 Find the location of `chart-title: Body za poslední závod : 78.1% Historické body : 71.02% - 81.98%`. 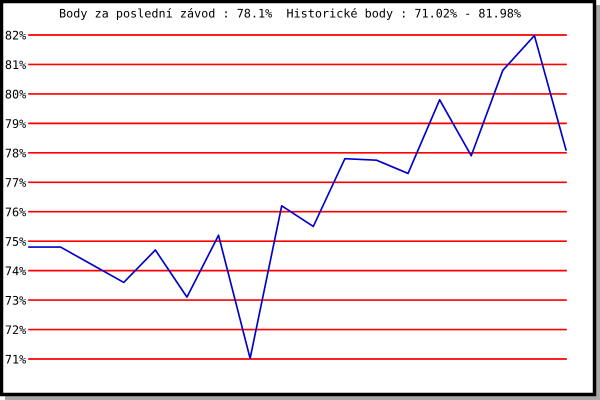

chart-title: Body za poslední závod : 78.1% Historické body : 71.02% - 81.98% is located at coordinates (290, 14).